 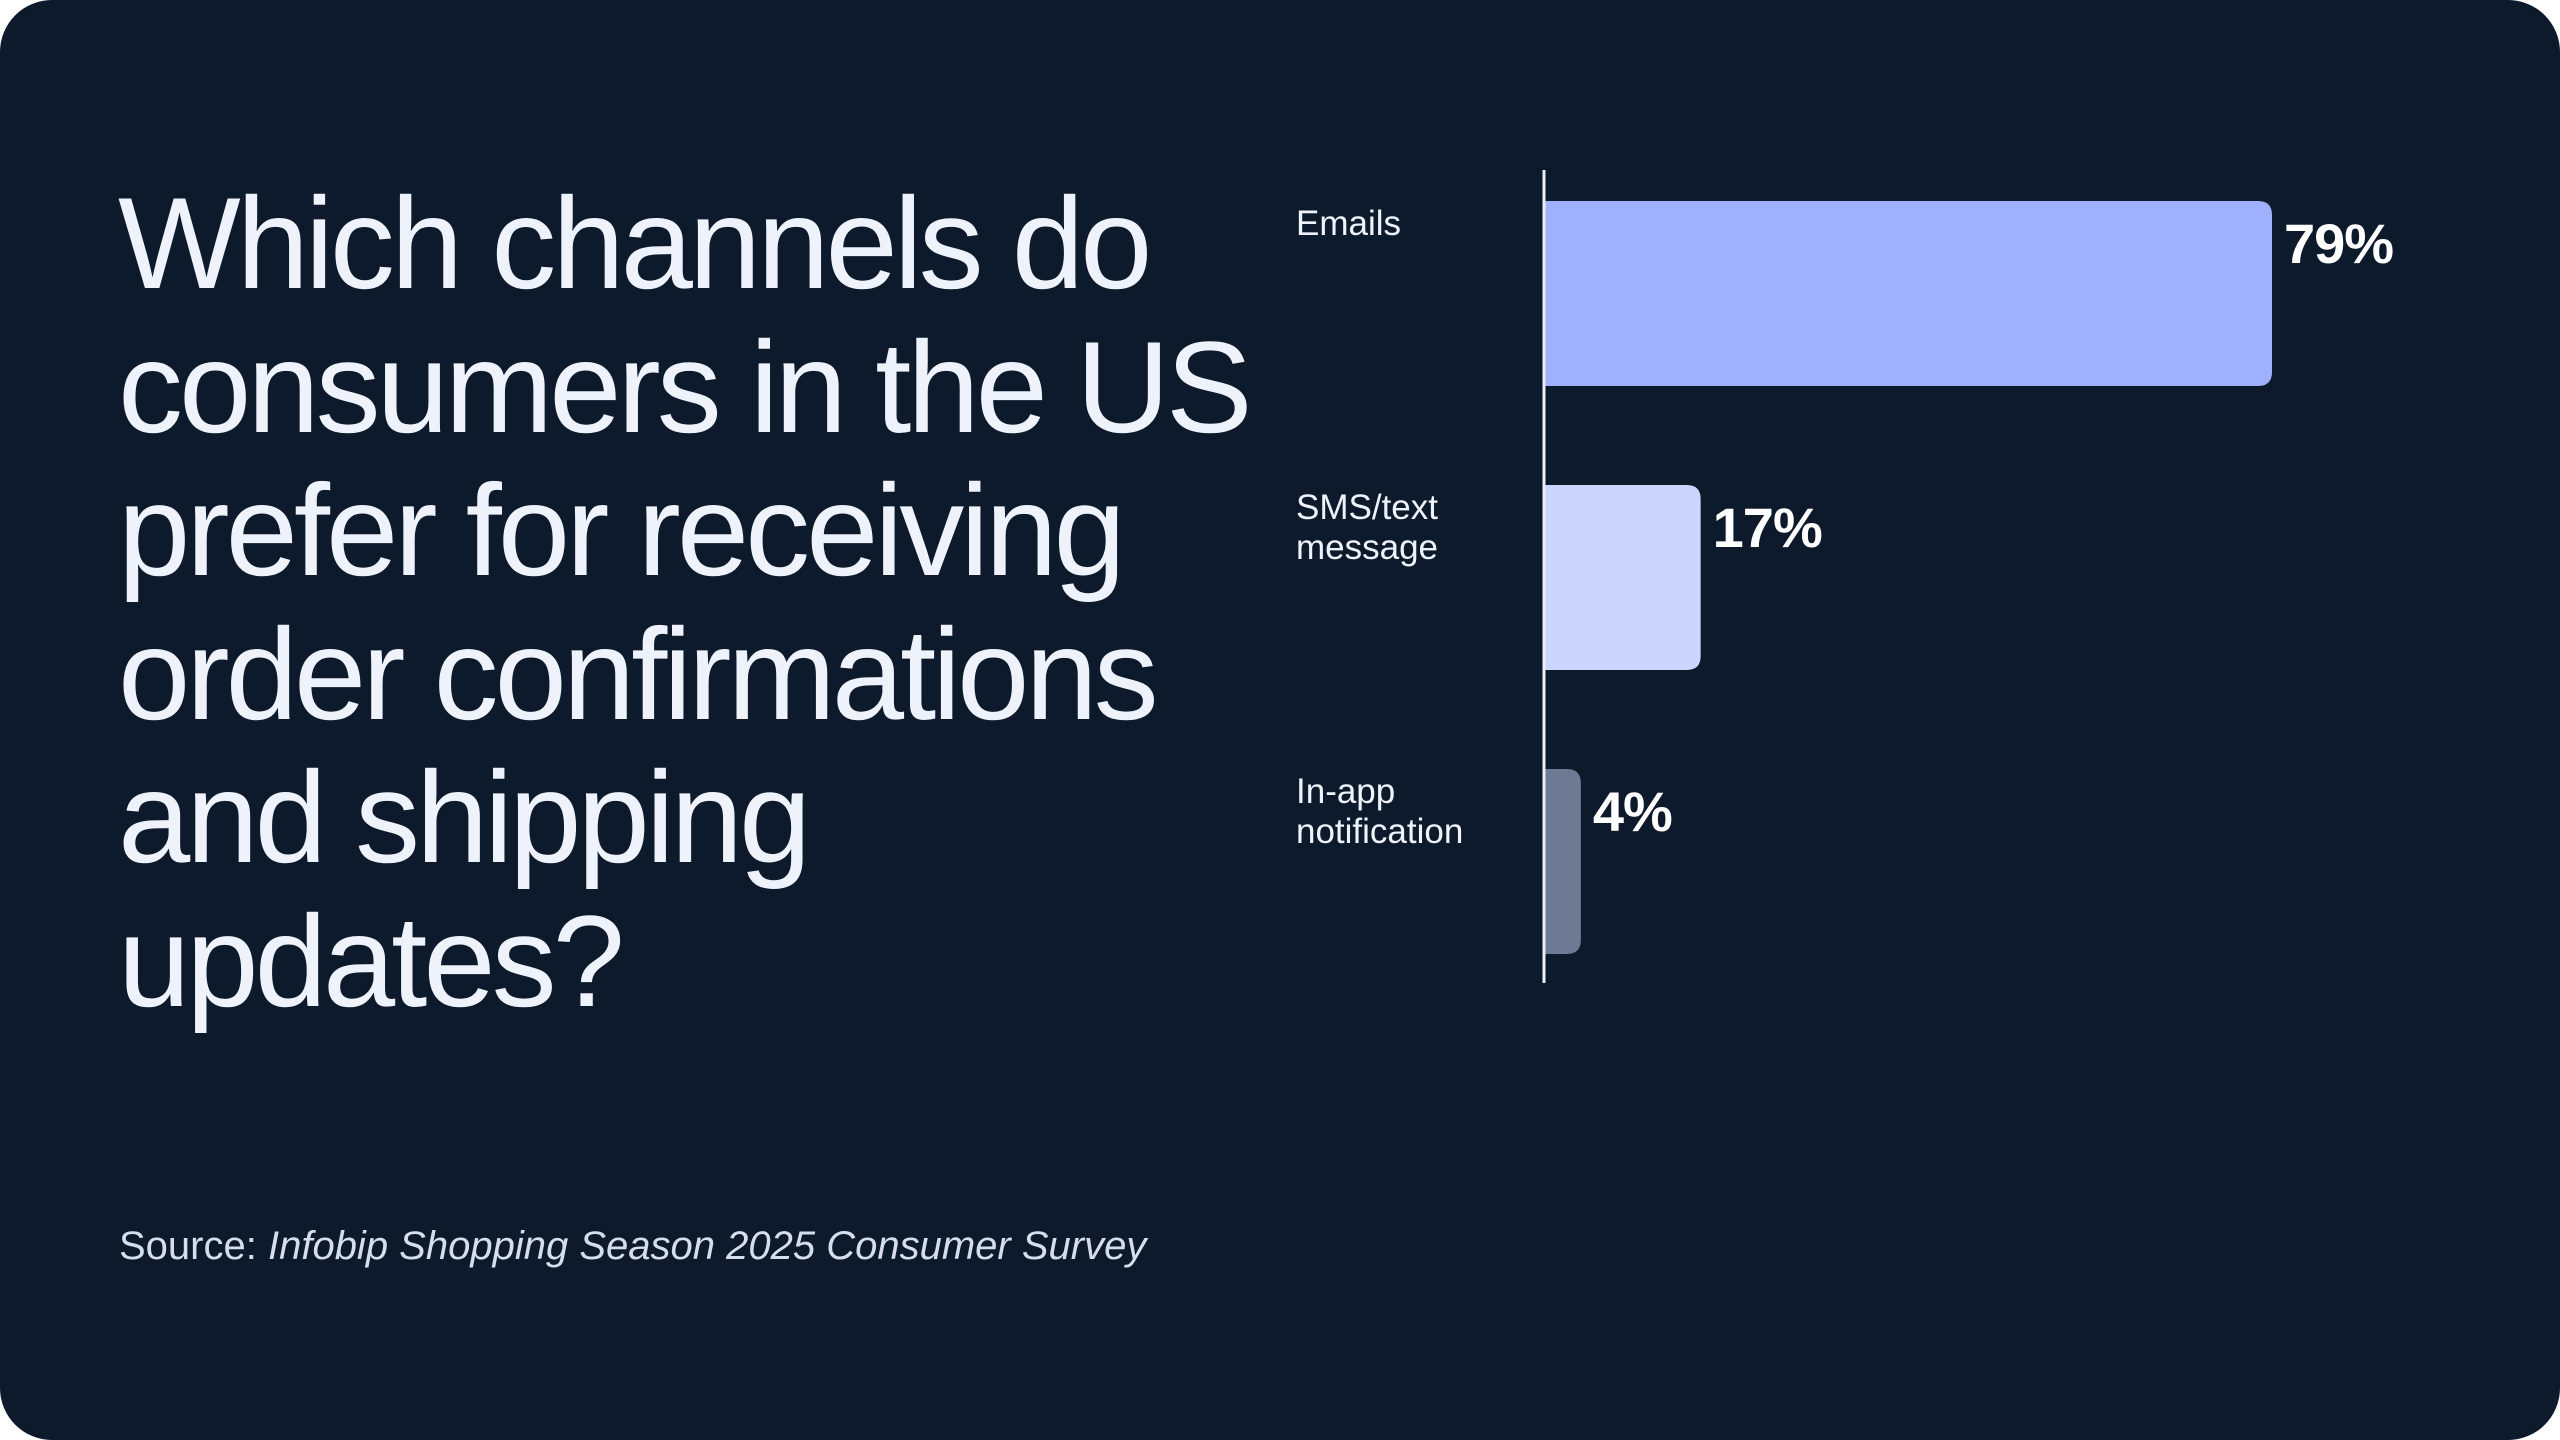 What do you see at coordinates (1379, 831) in the screenshot?
I see `category-label-line: notification` at bounding box center [1379, 831].